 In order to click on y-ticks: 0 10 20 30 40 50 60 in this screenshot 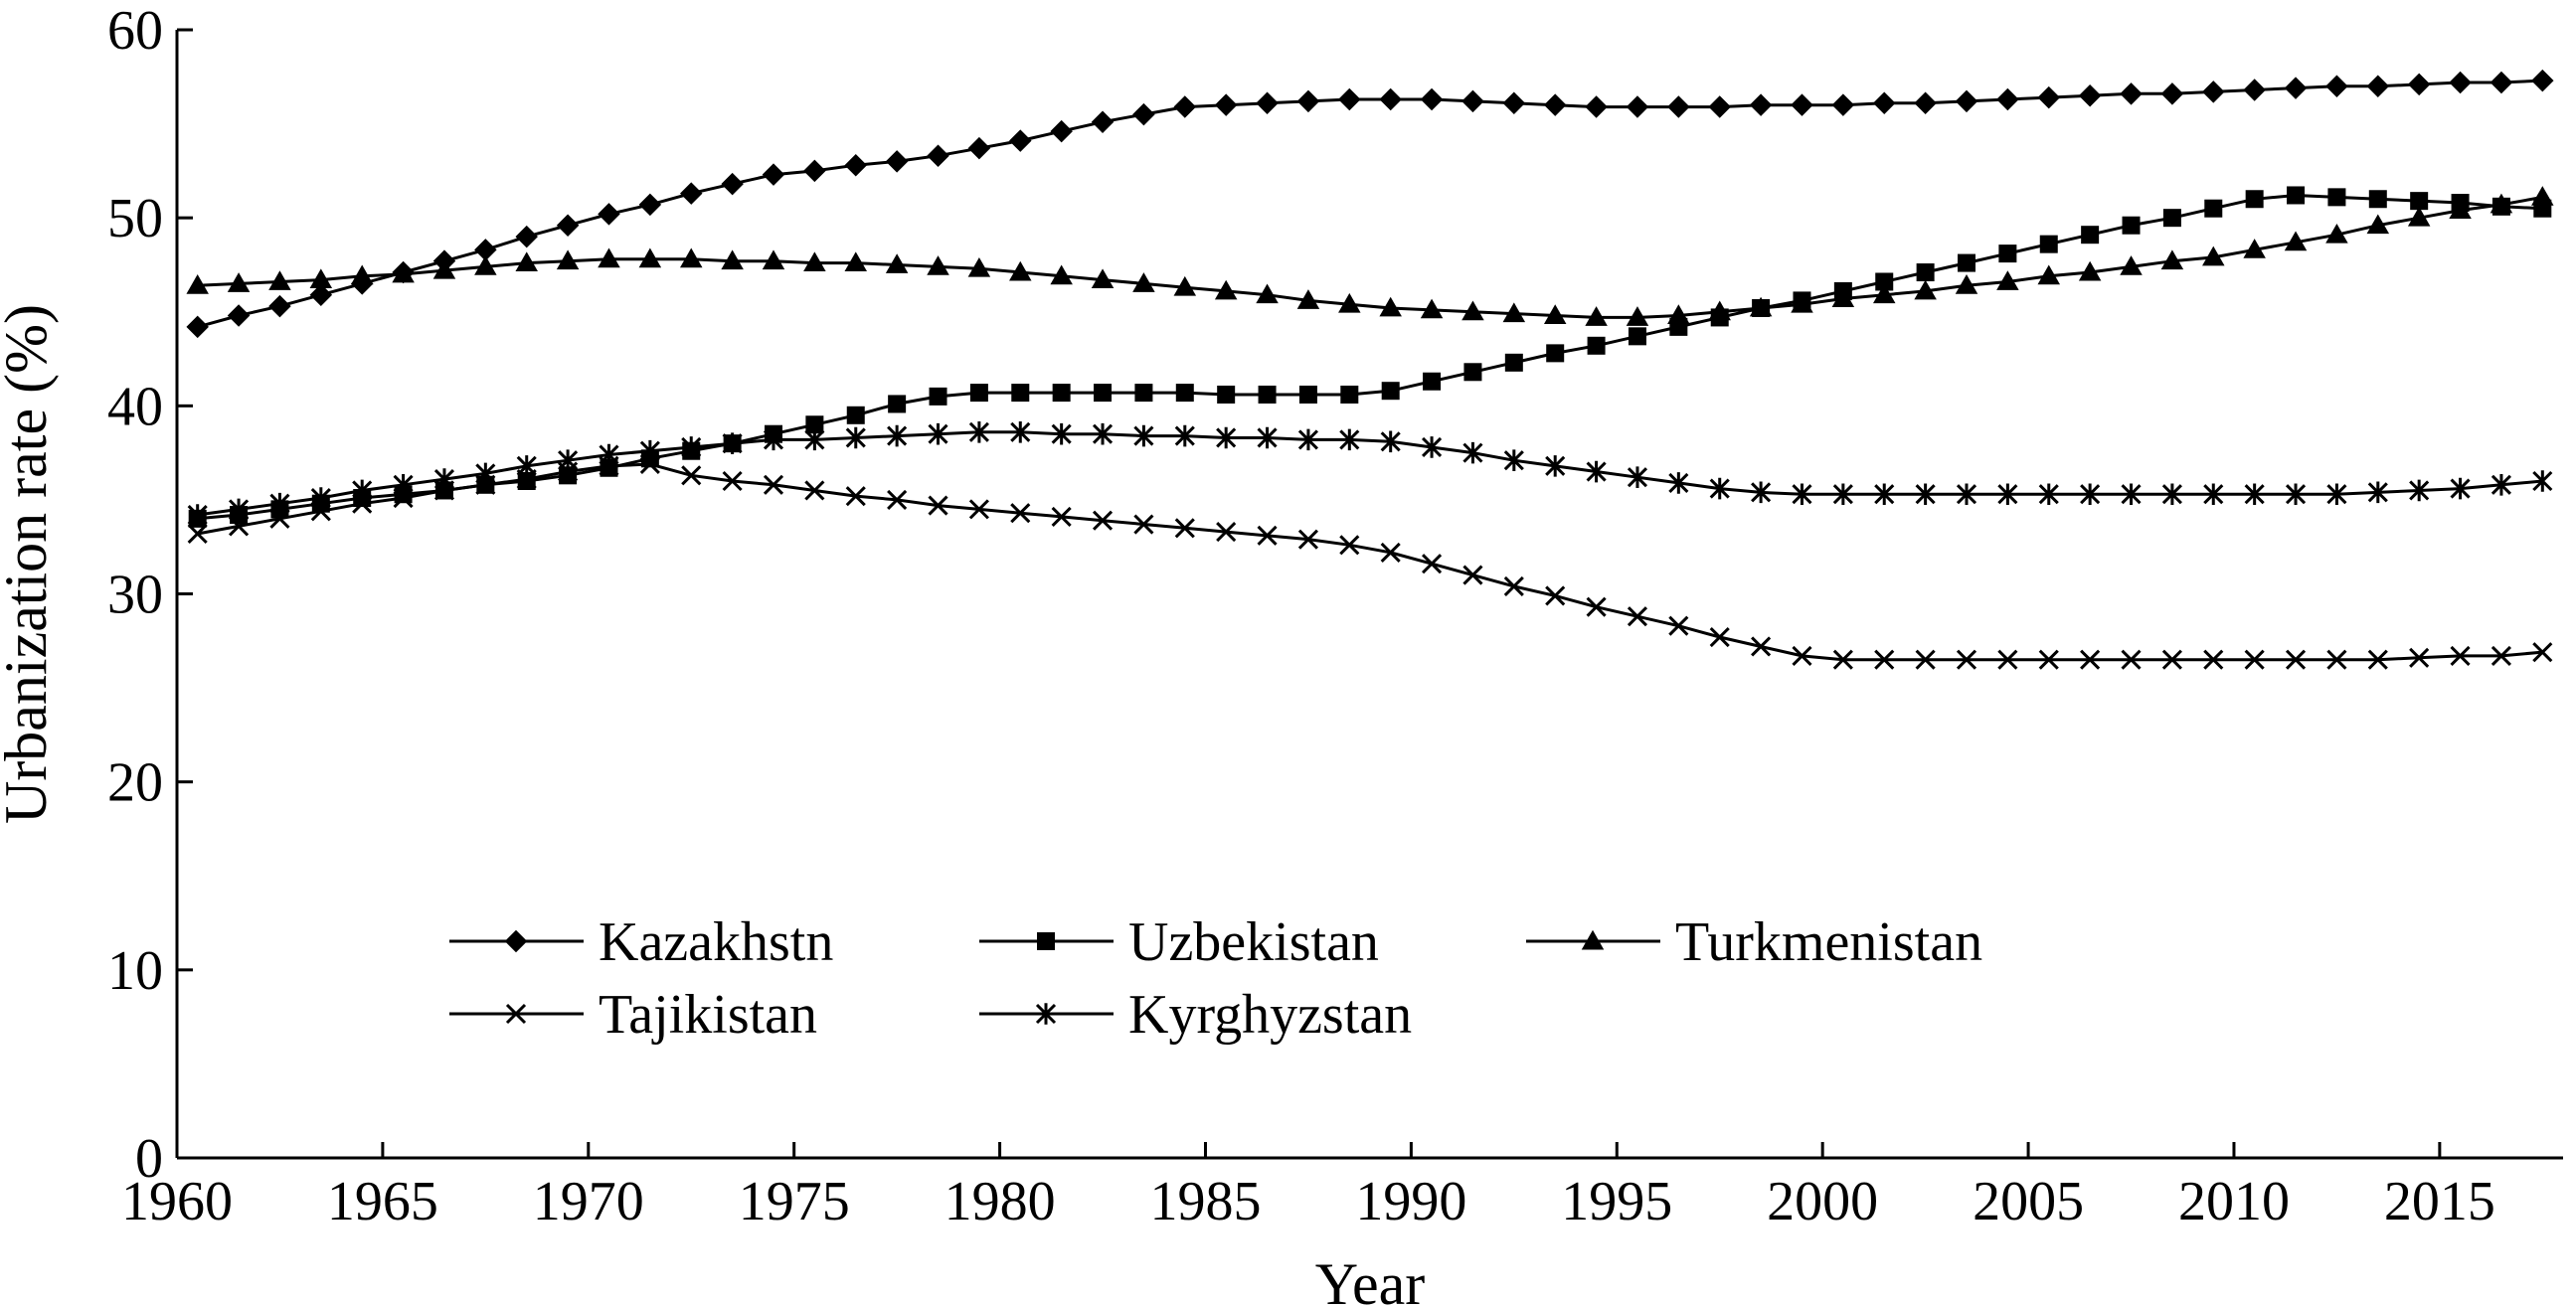, I will do `click(150, 595)`.